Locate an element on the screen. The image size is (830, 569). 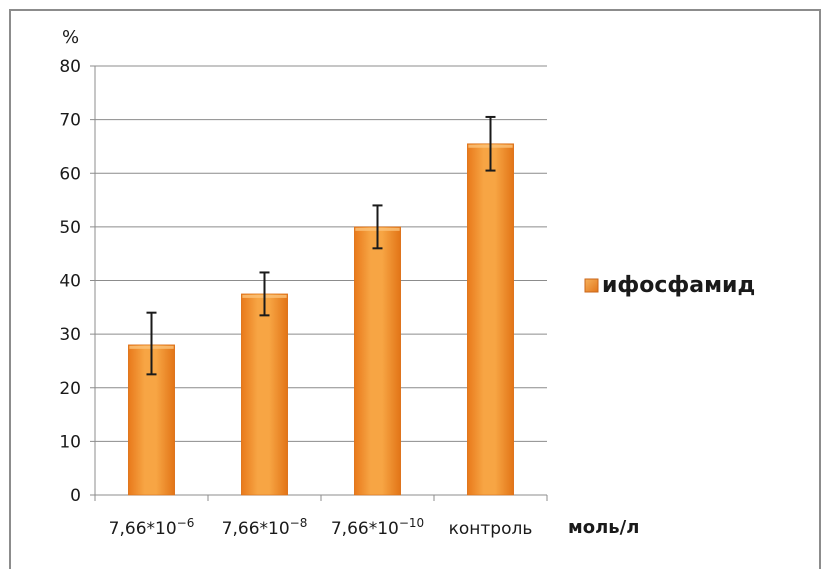
legend: ифосфамид is located at coordinates (669, 285).